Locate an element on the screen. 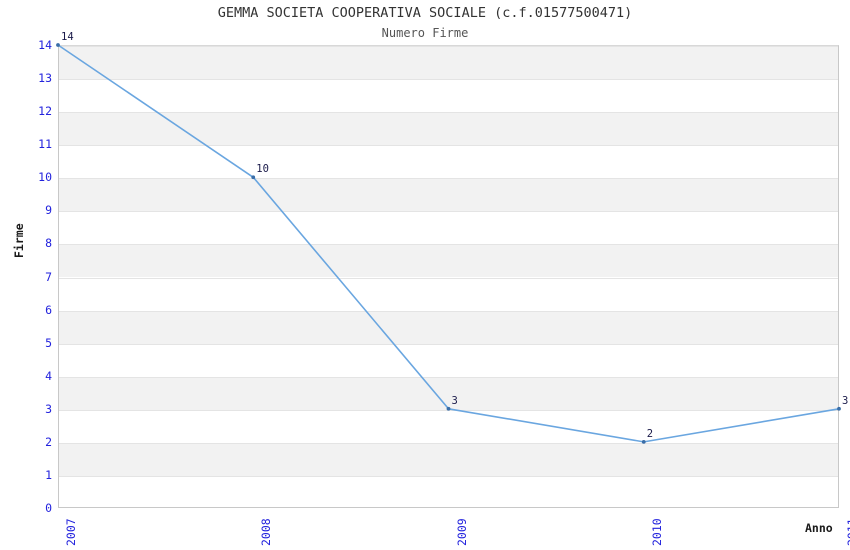 The height and width of the screenshot is (550, 850). y-axis-tick-label: 7 is located at coordinates (48, 276).